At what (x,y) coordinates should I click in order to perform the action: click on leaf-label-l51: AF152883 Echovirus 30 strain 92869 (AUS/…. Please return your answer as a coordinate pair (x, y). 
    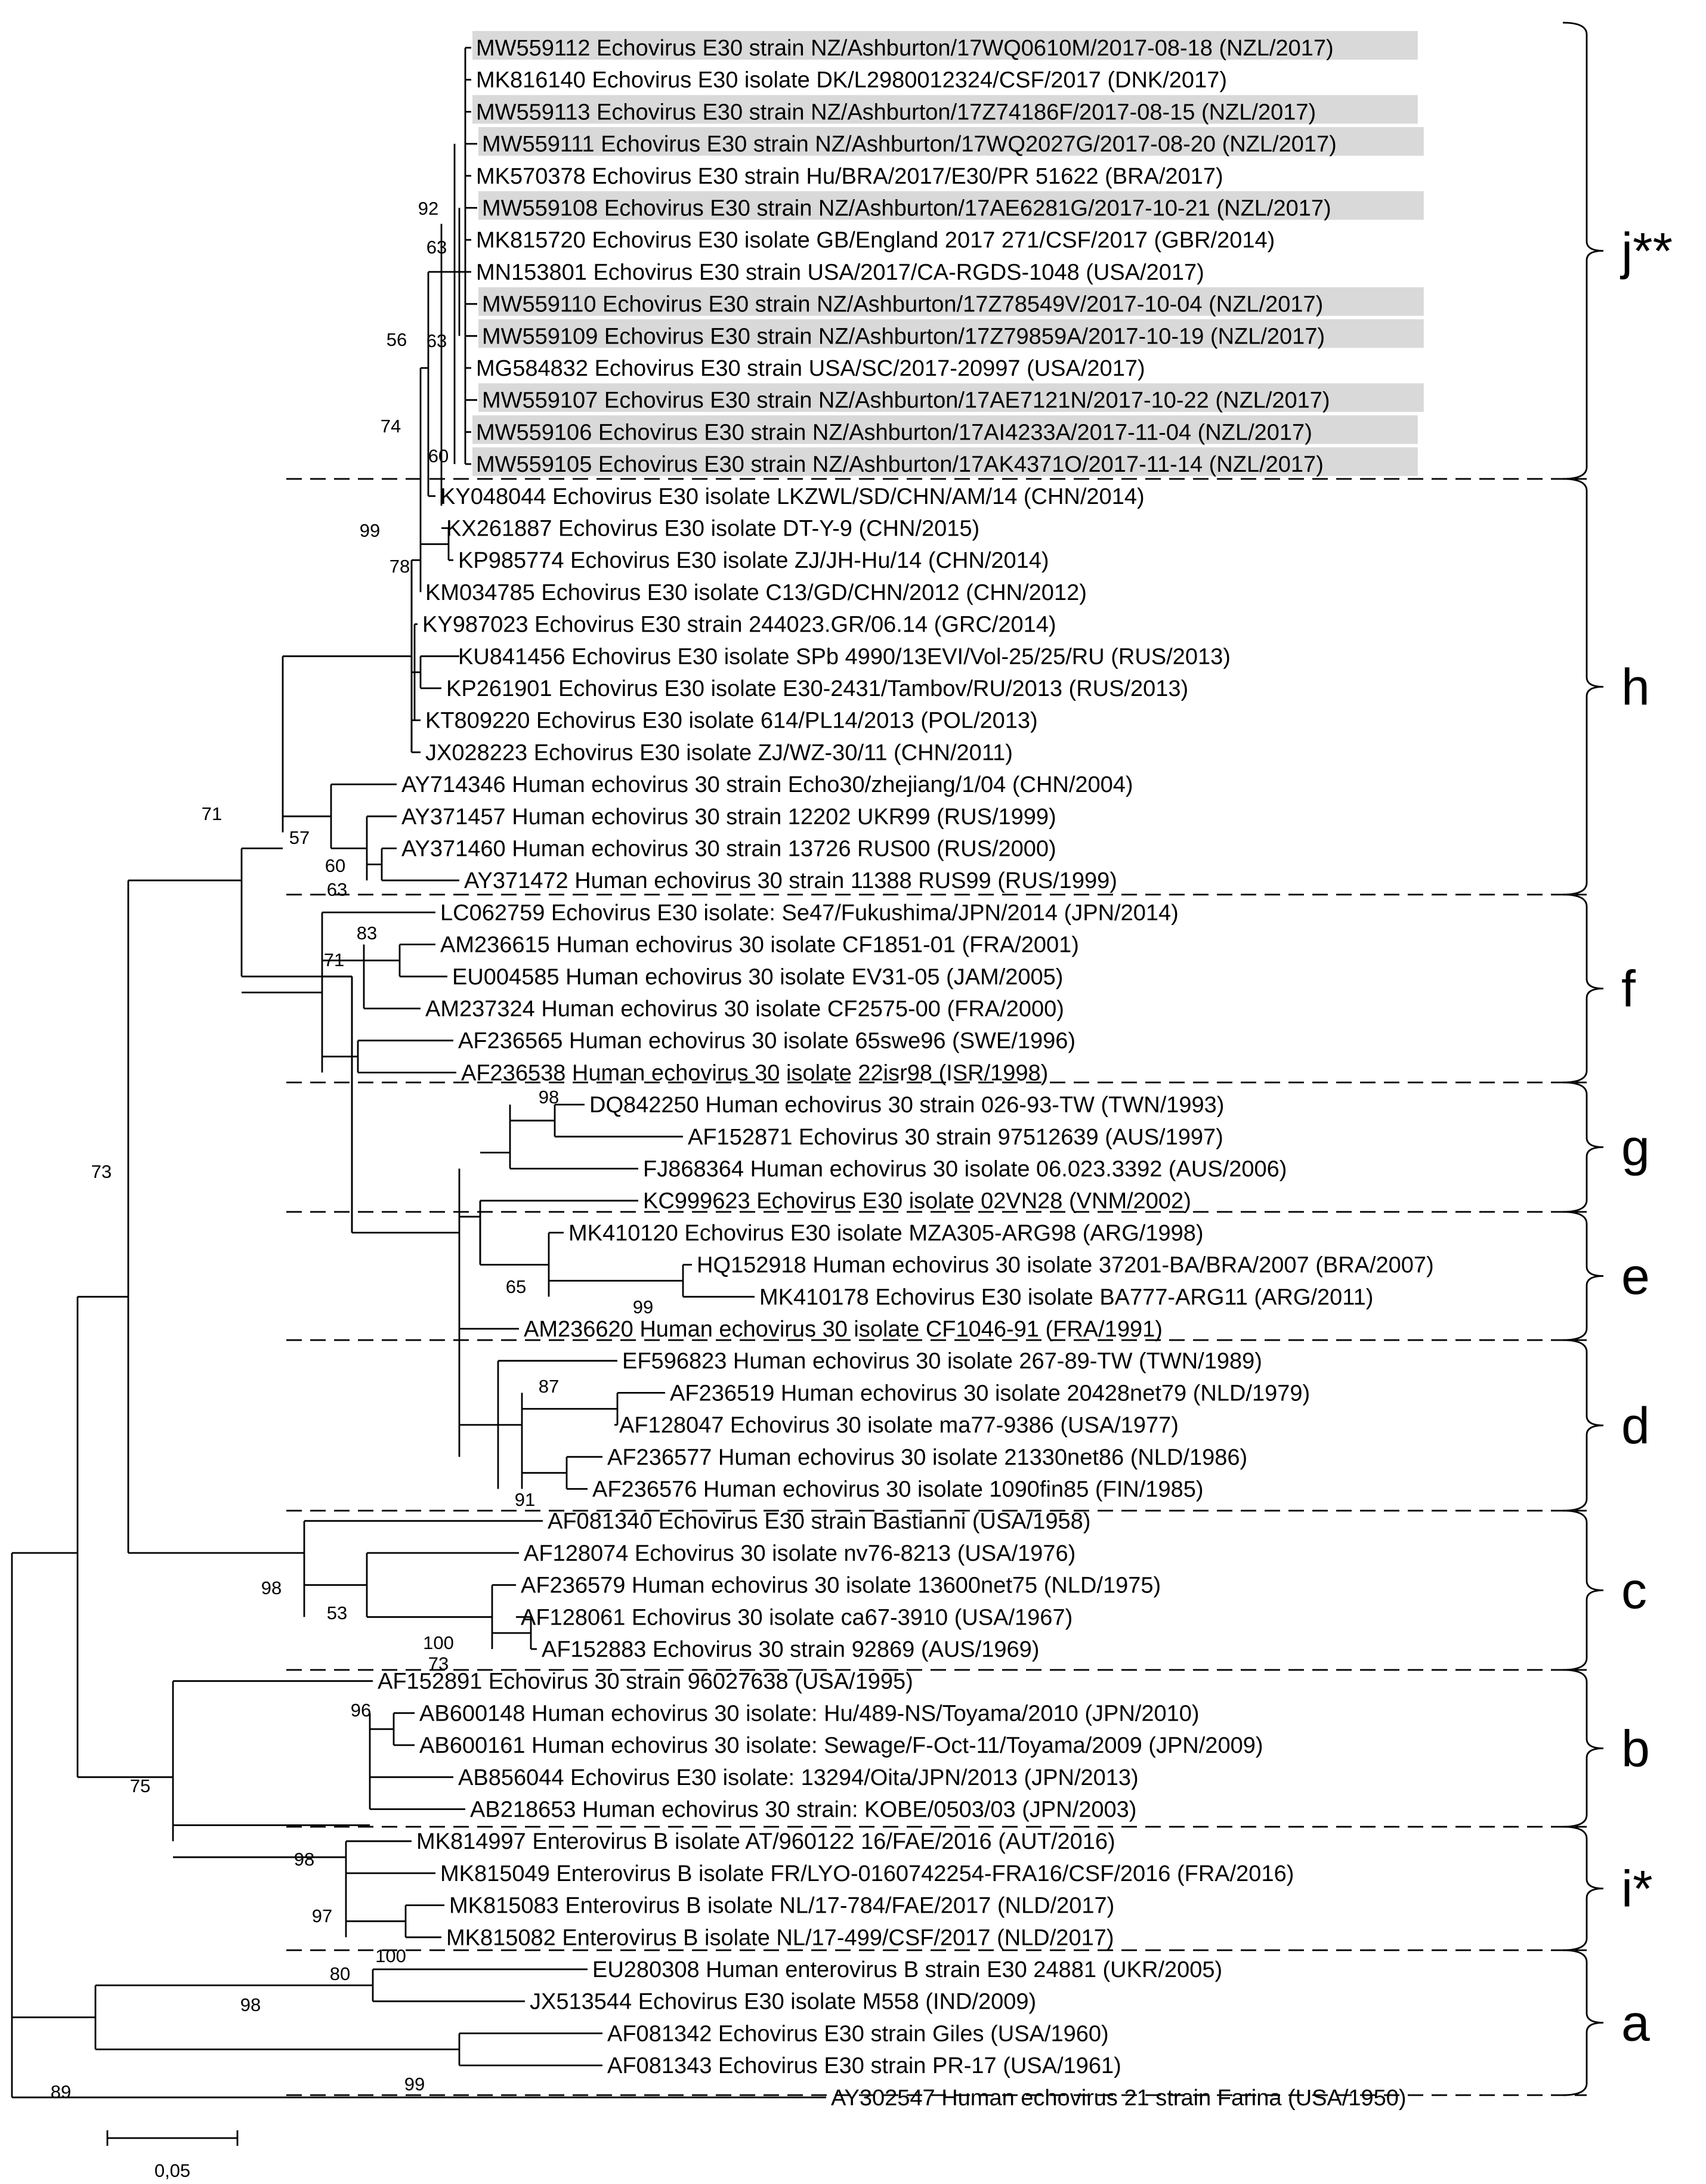
    Looking at the image, I should click on (791, 1649).